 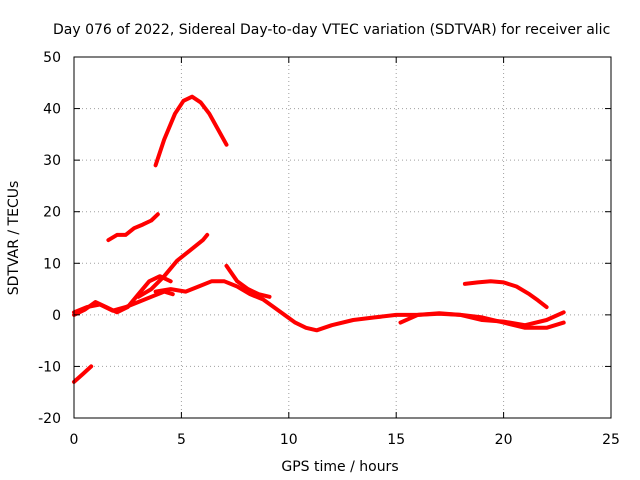 What do you see at coordinates (49, 419) in the screenshot?
I see `y-tick-label: -20` at bounding box center [49, 419].